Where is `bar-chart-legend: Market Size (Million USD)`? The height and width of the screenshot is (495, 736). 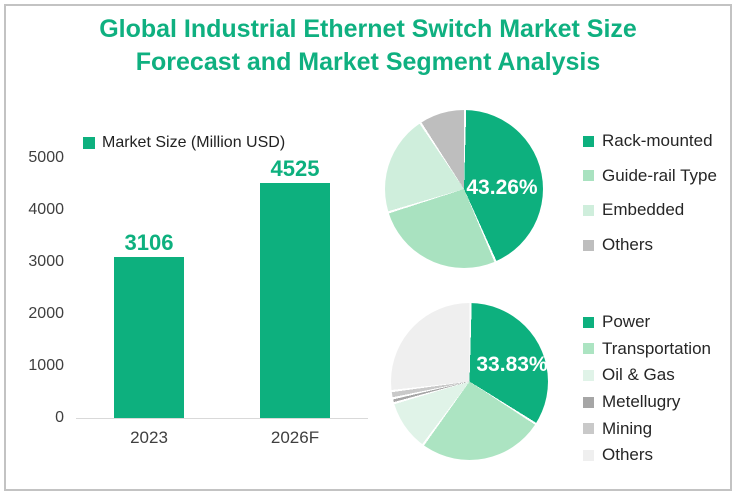
bar-chart-legend: Market Size (Million USD) is located at coordinates (184, 143).